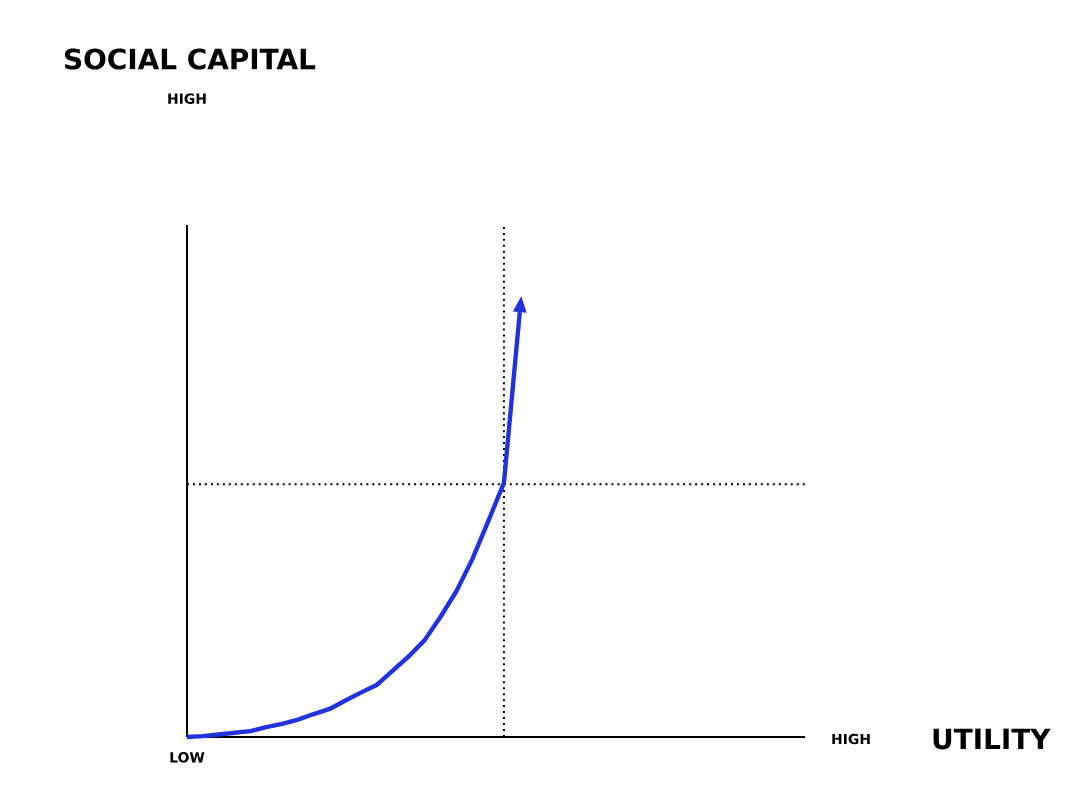 The height and width of the screenshot is (801, 1080). I want to click on text: LOW, so click(187, 757).